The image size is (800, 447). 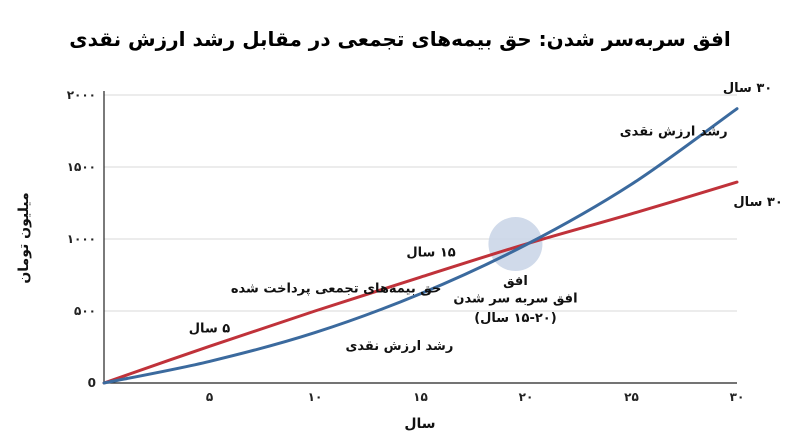 What do you see at coordinates (81, 95) in the screenshot?
I see `y-tick-label: ۲۰۰۰` at bounding box center [81, 95].